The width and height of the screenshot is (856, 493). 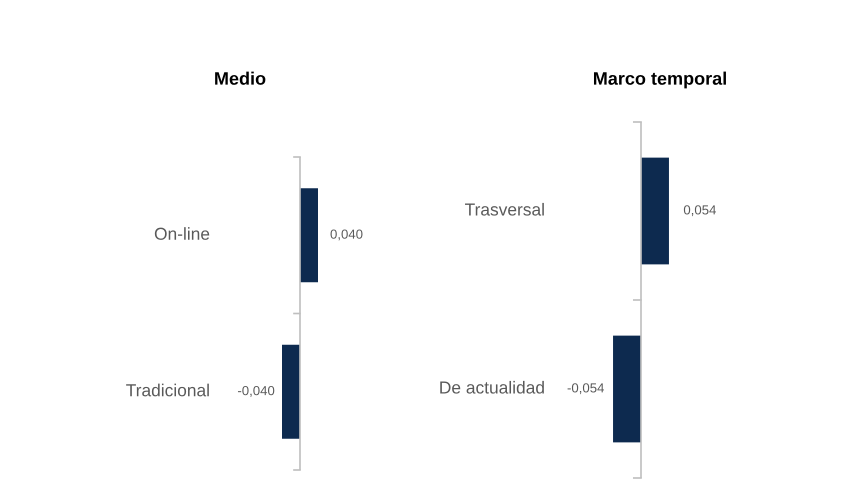 I want to click on chart-title: Medio, so click(x=240, y=78).